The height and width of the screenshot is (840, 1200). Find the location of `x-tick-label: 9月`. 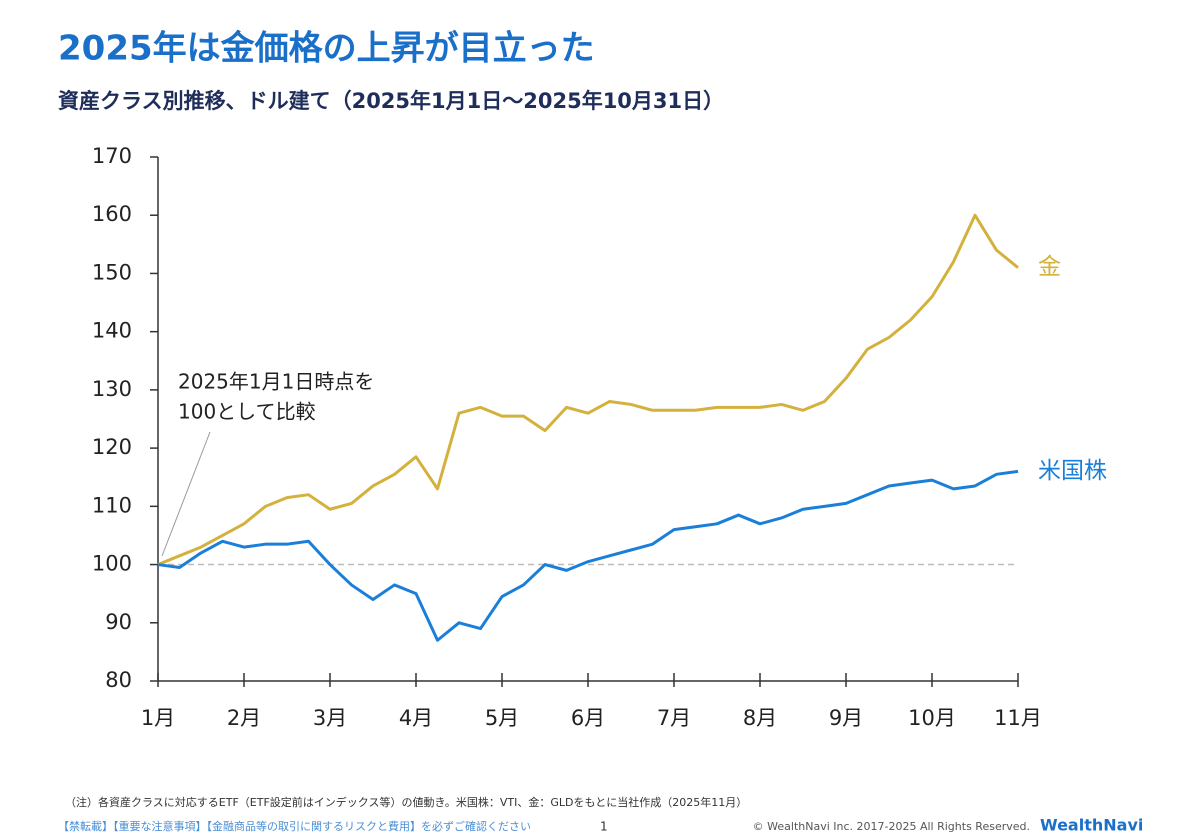

x-tick-label: 9月 is located at coordinates (846, 718).